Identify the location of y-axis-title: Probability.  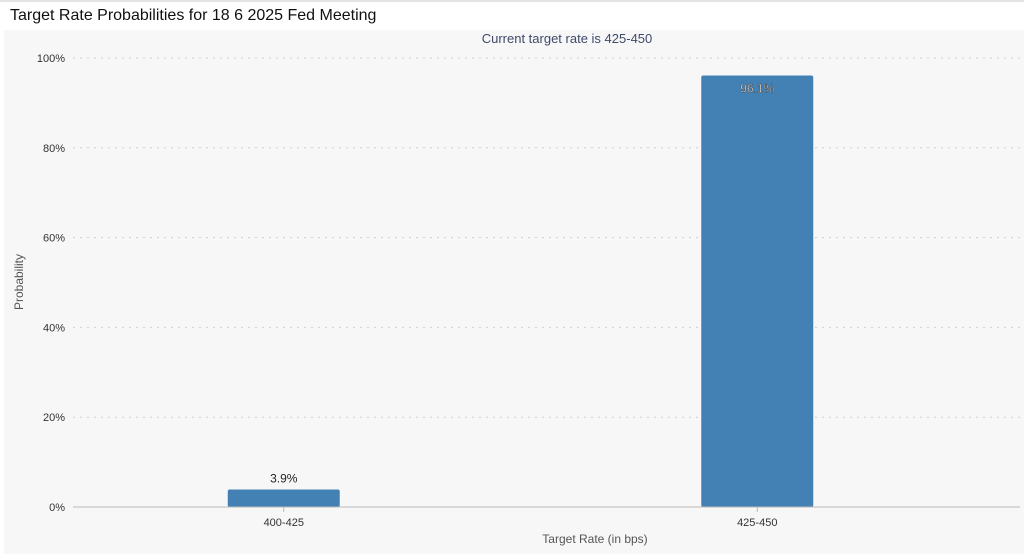
(19, 282).